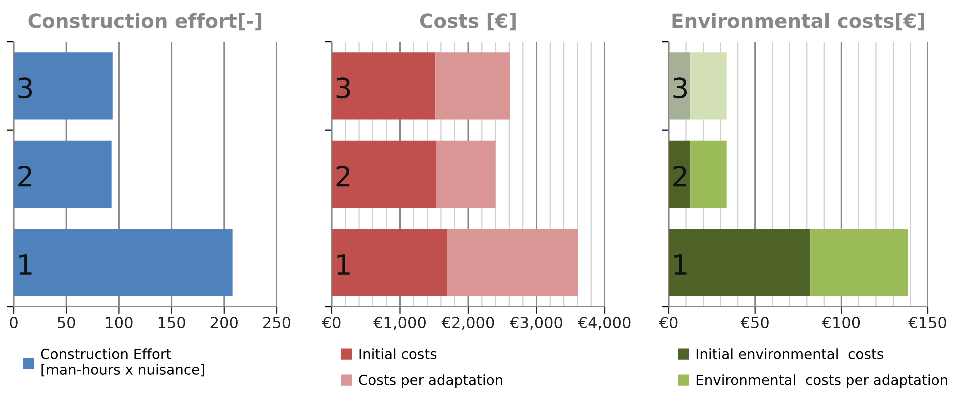 The height and width of the screenshot is (401, 954). Describe the element at coordinates (790, 354) in the screenshot. I see `legend-label: Initial environmental costs` at that location.